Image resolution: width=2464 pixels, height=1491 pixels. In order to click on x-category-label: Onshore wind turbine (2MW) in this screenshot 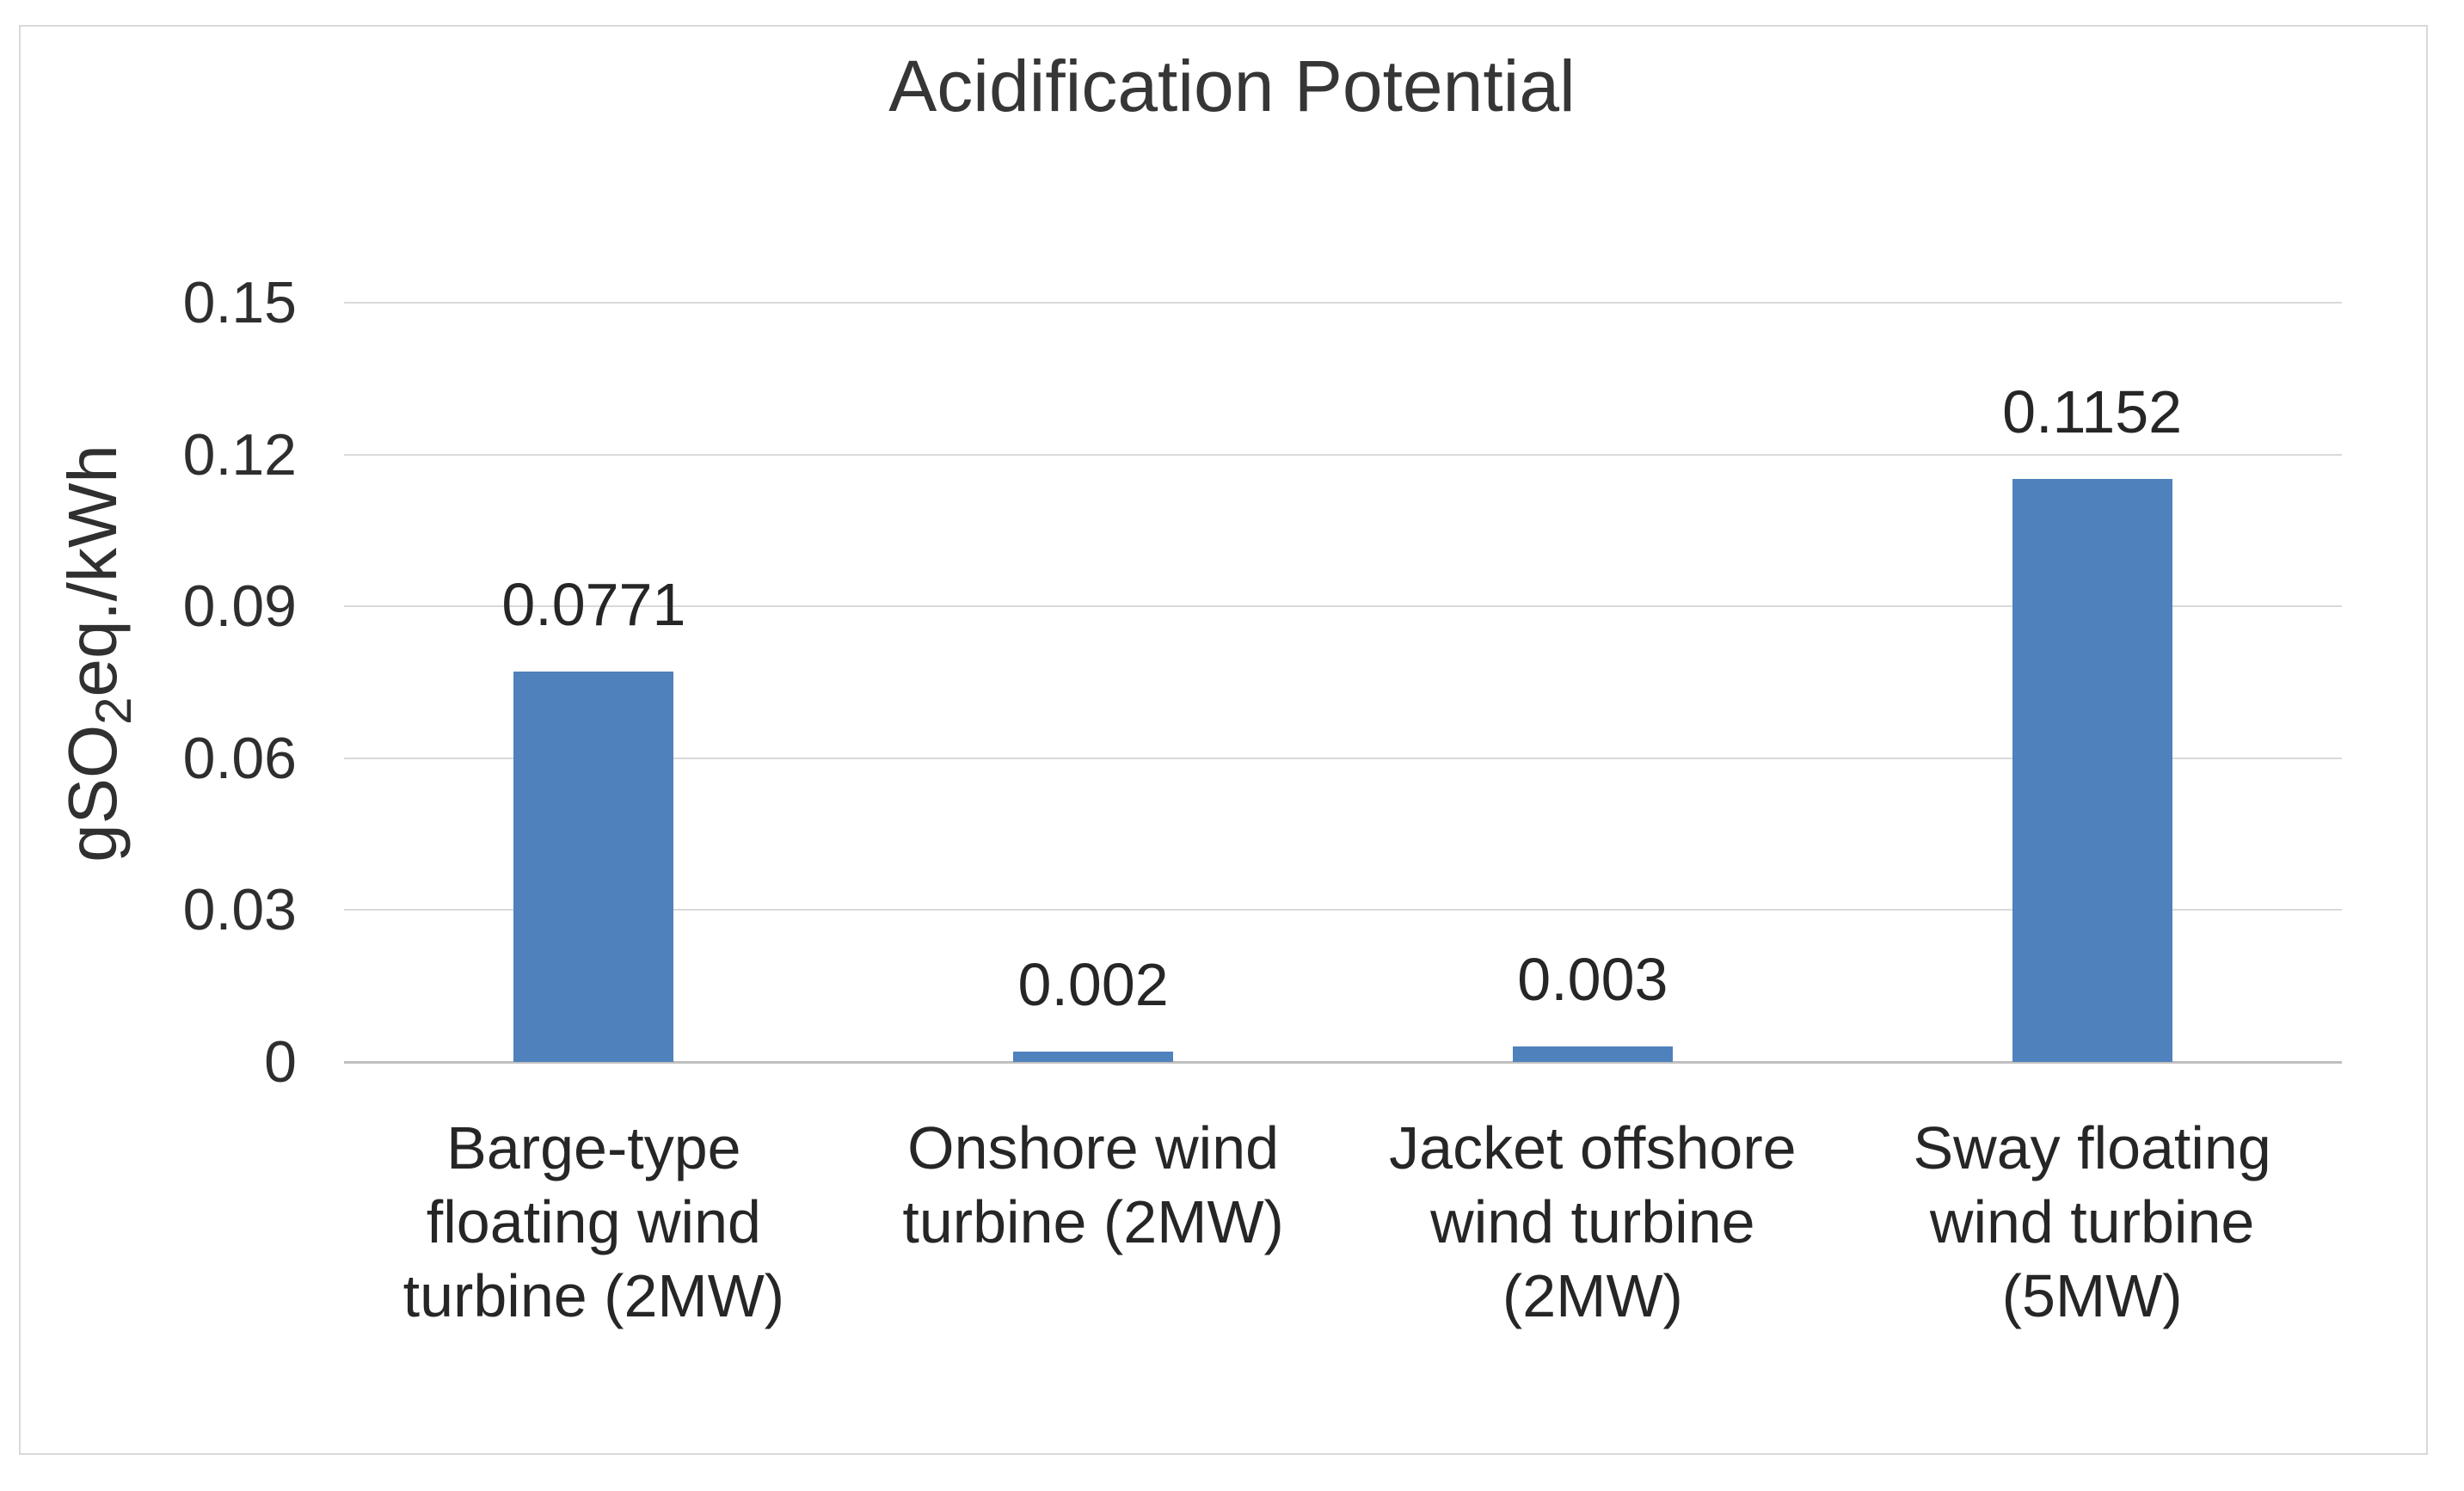, I will do `click(1093, 1184)`.